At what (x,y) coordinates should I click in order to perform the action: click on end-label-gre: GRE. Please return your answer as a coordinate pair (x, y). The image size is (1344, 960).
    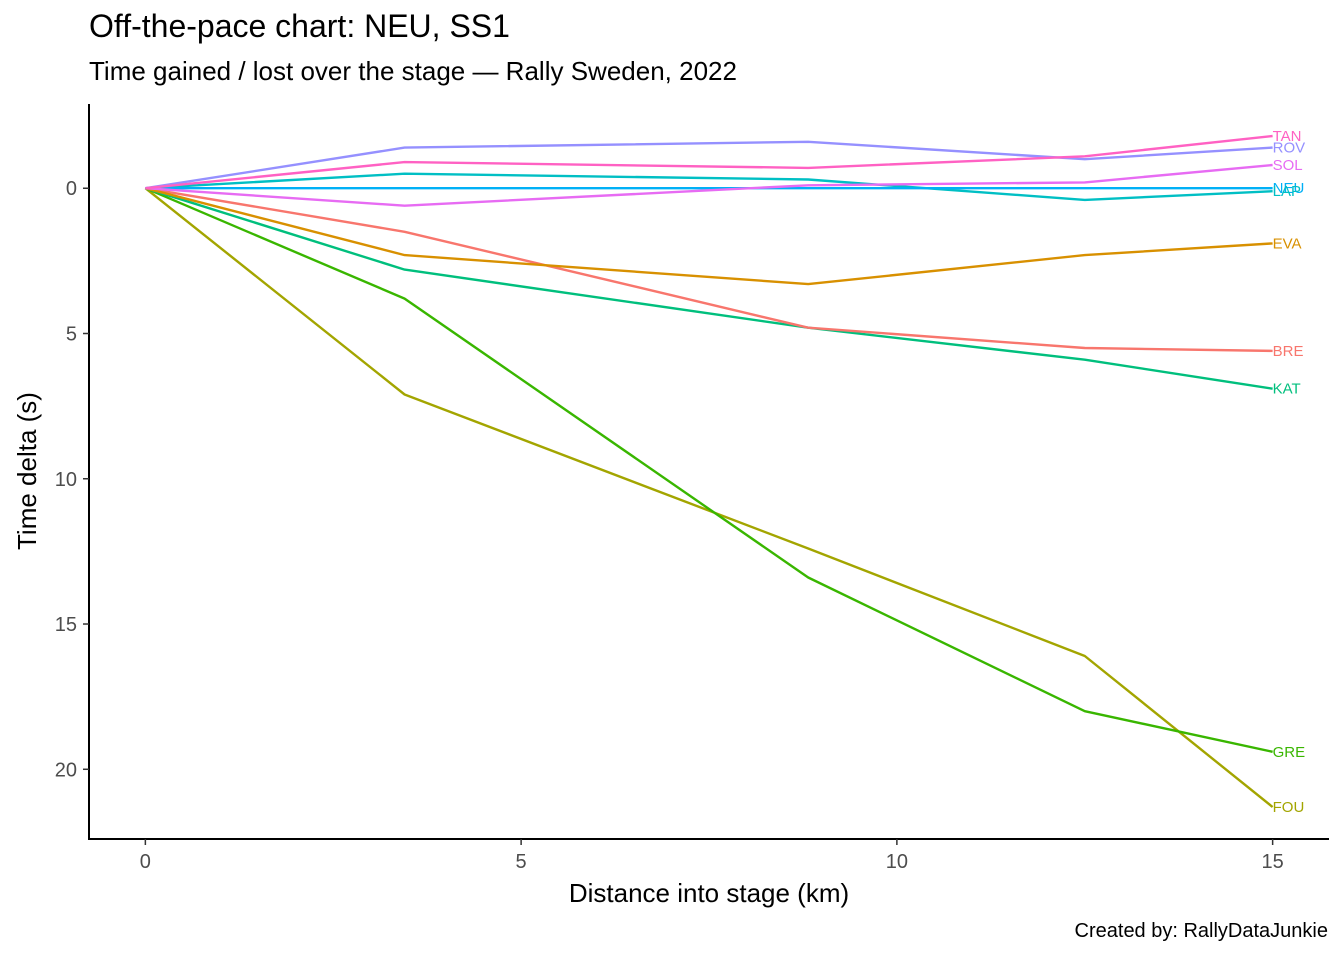
    Looking at the image, I should click on (1289, 752).